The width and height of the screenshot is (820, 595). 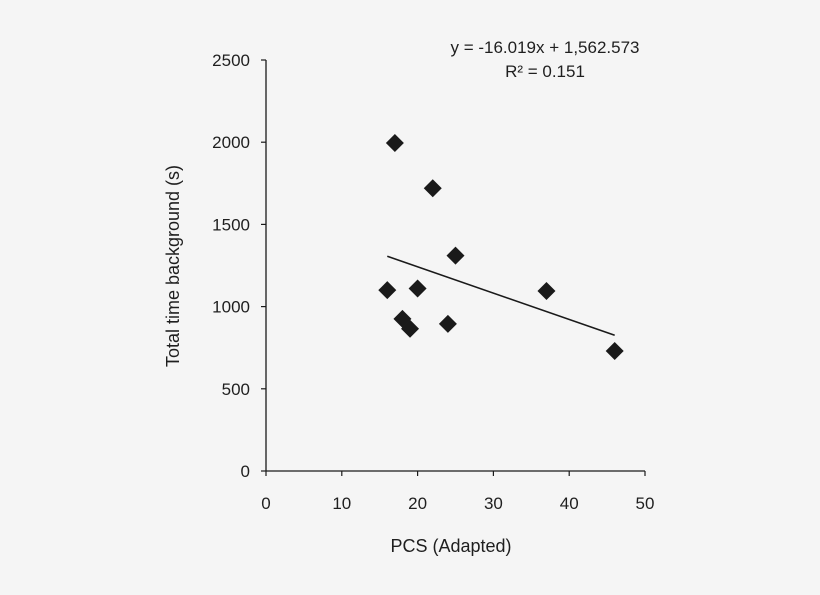 What do you see at coordinates (231, 307) in the screenshot?
I see `y-tick-label: 1000` at bounding box center [231, 307].